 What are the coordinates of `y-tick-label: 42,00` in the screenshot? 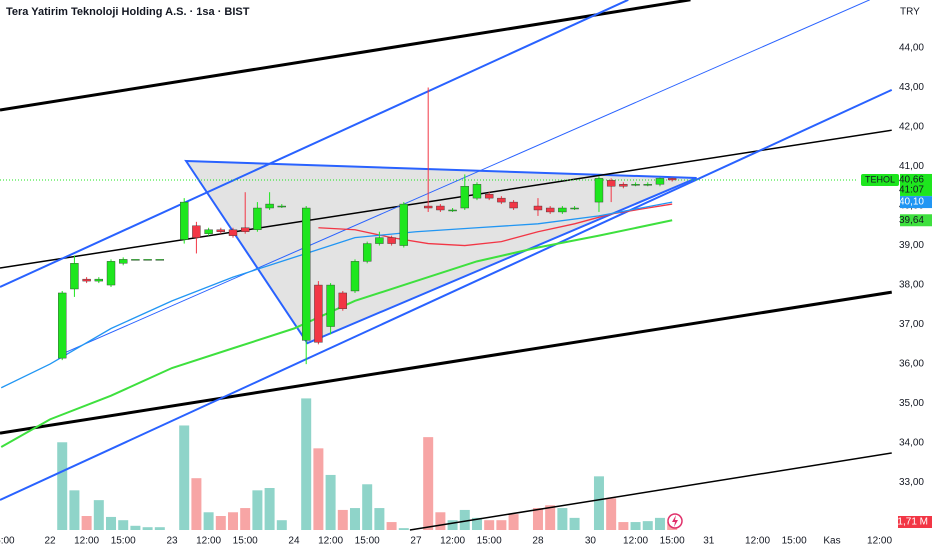 It's located at (911, 127).